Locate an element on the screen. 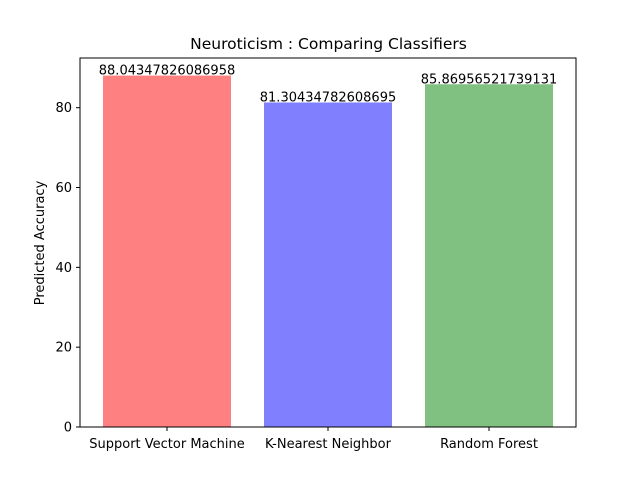 The height and width of the screenshot is (480, 640). y-tick-label-20: 20 is located at coordinates (63, 348).